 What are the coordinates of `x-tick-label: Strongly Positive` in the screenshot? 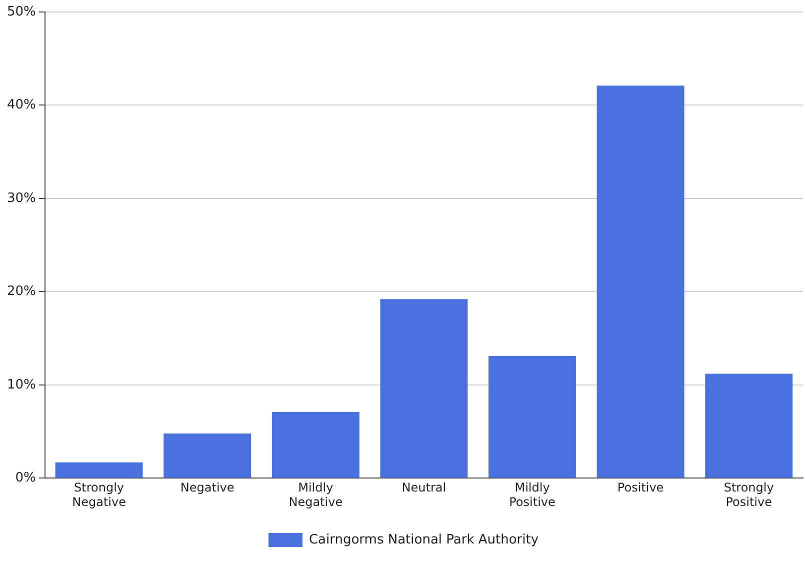 It's located at (749, 494).